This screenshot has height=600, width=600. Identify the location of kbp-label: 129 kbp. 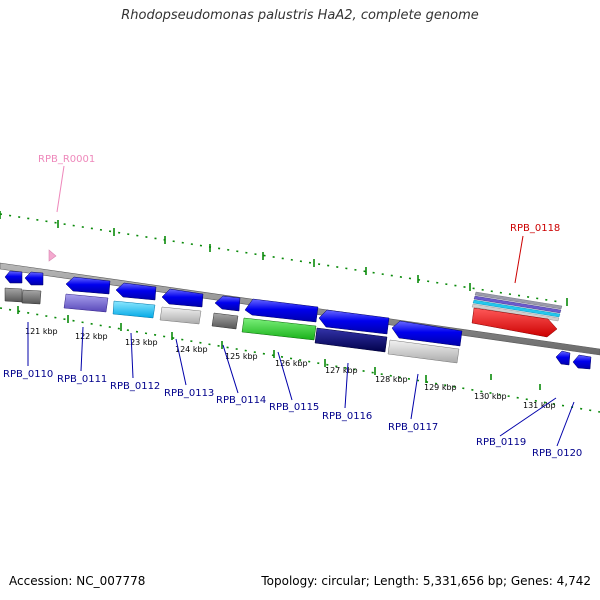
(440, 387).